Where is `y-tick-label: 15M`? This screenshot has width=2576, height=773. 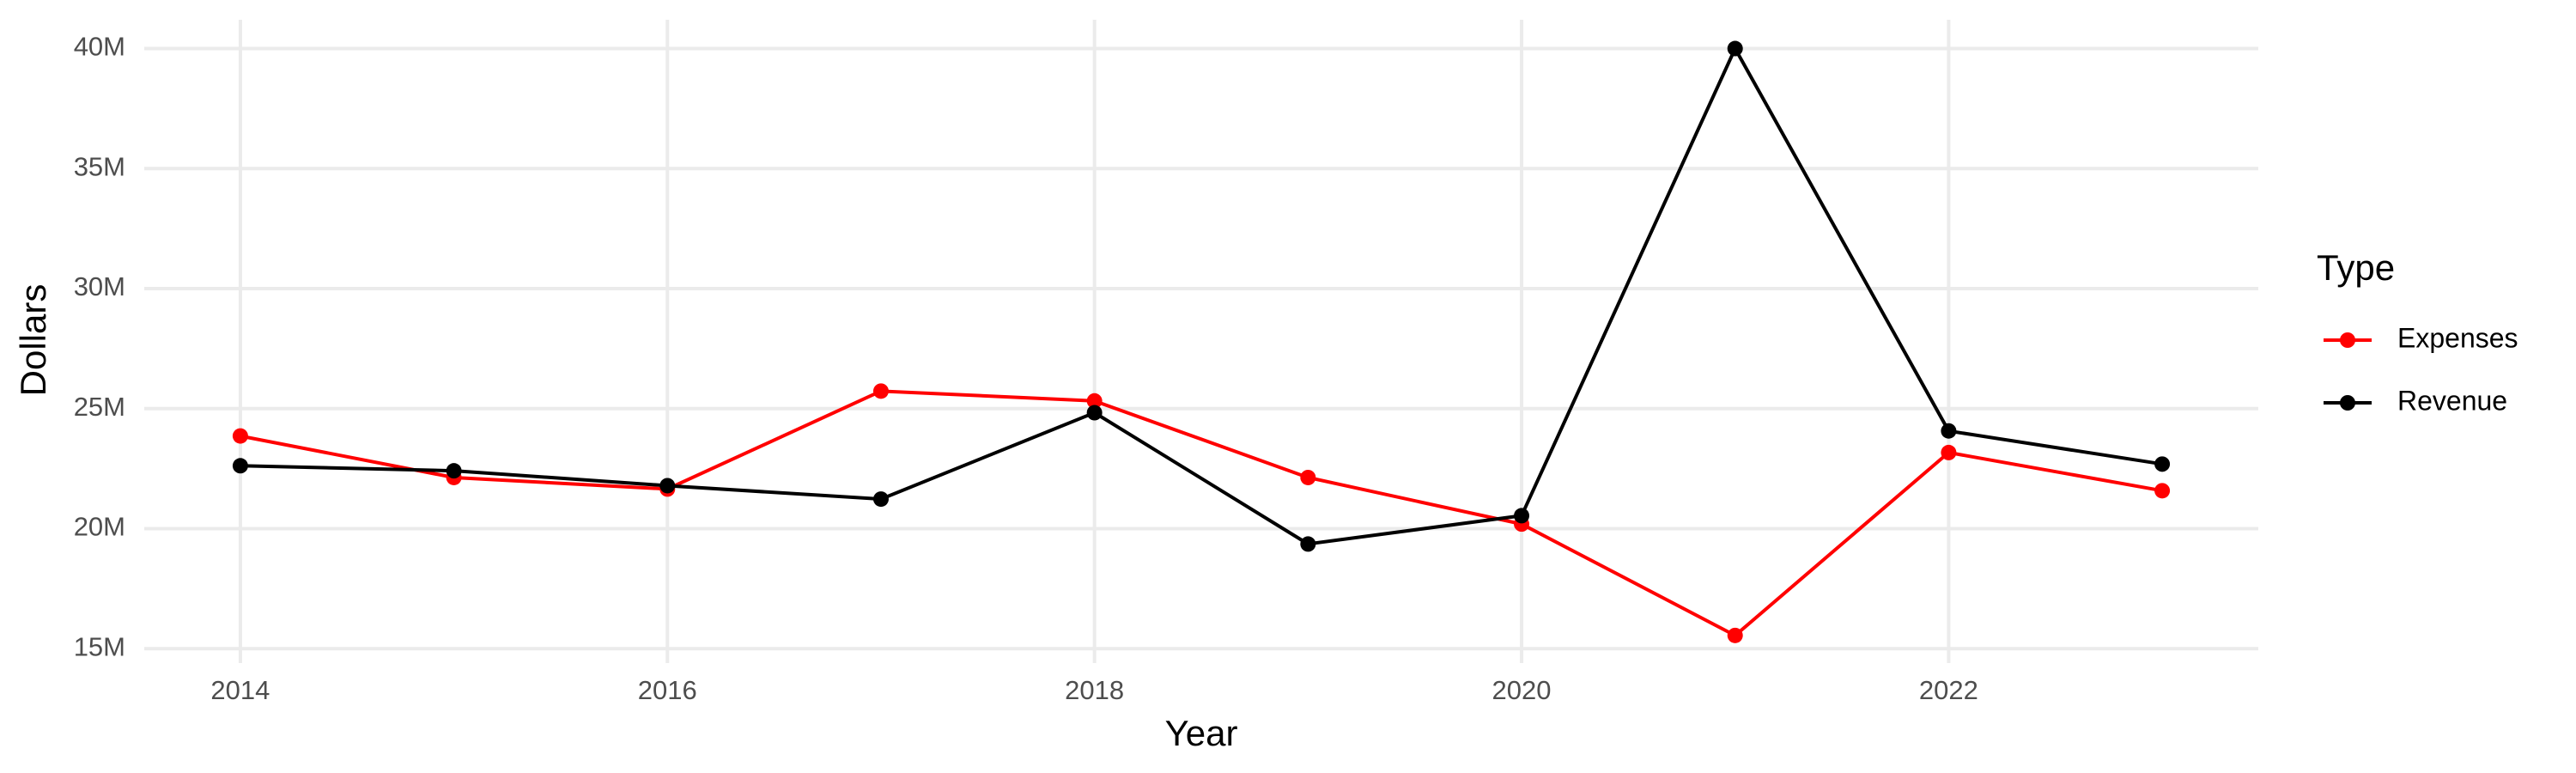 y-tick-label: 15M is located at coordinates (99, 646).